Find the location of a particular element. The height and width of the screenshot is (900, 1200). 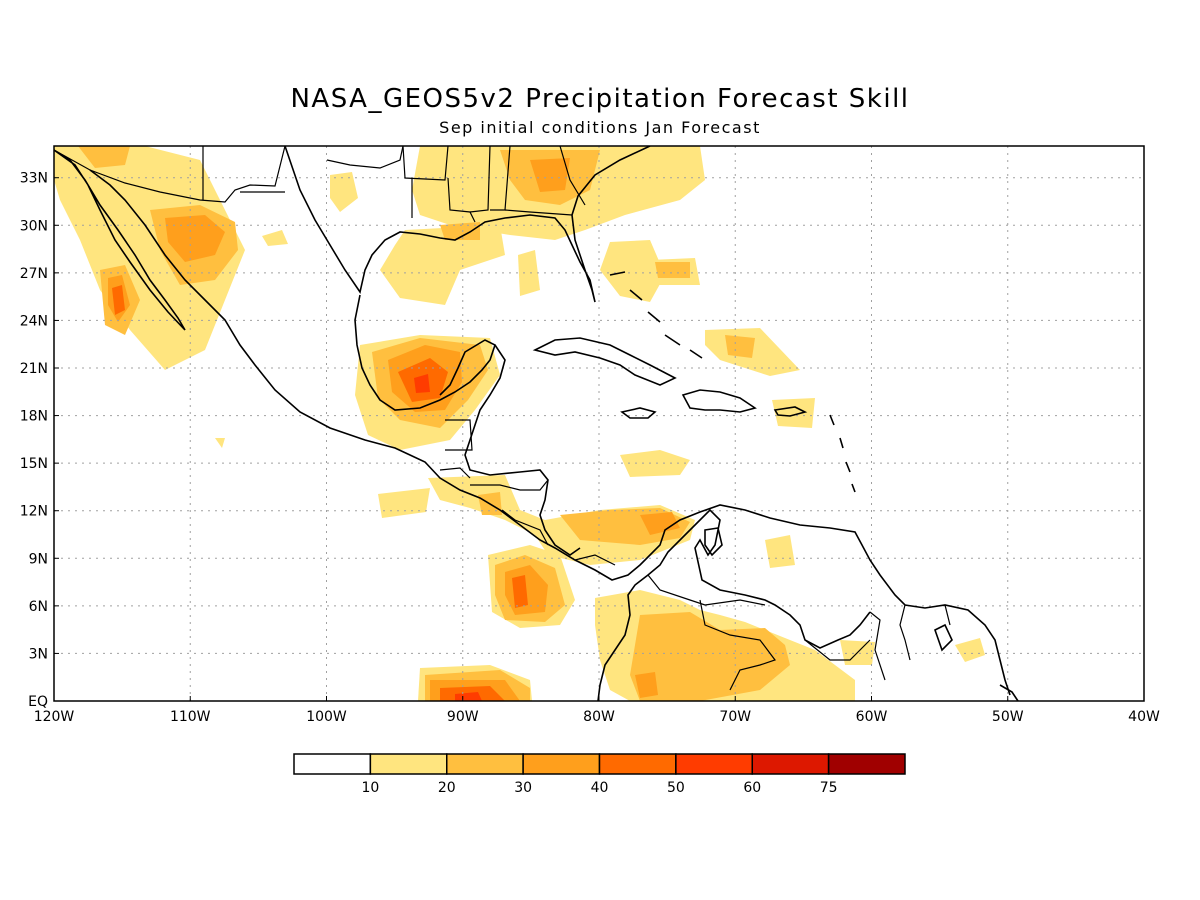

lat-label: 6N is located at coordinates (38, 607).